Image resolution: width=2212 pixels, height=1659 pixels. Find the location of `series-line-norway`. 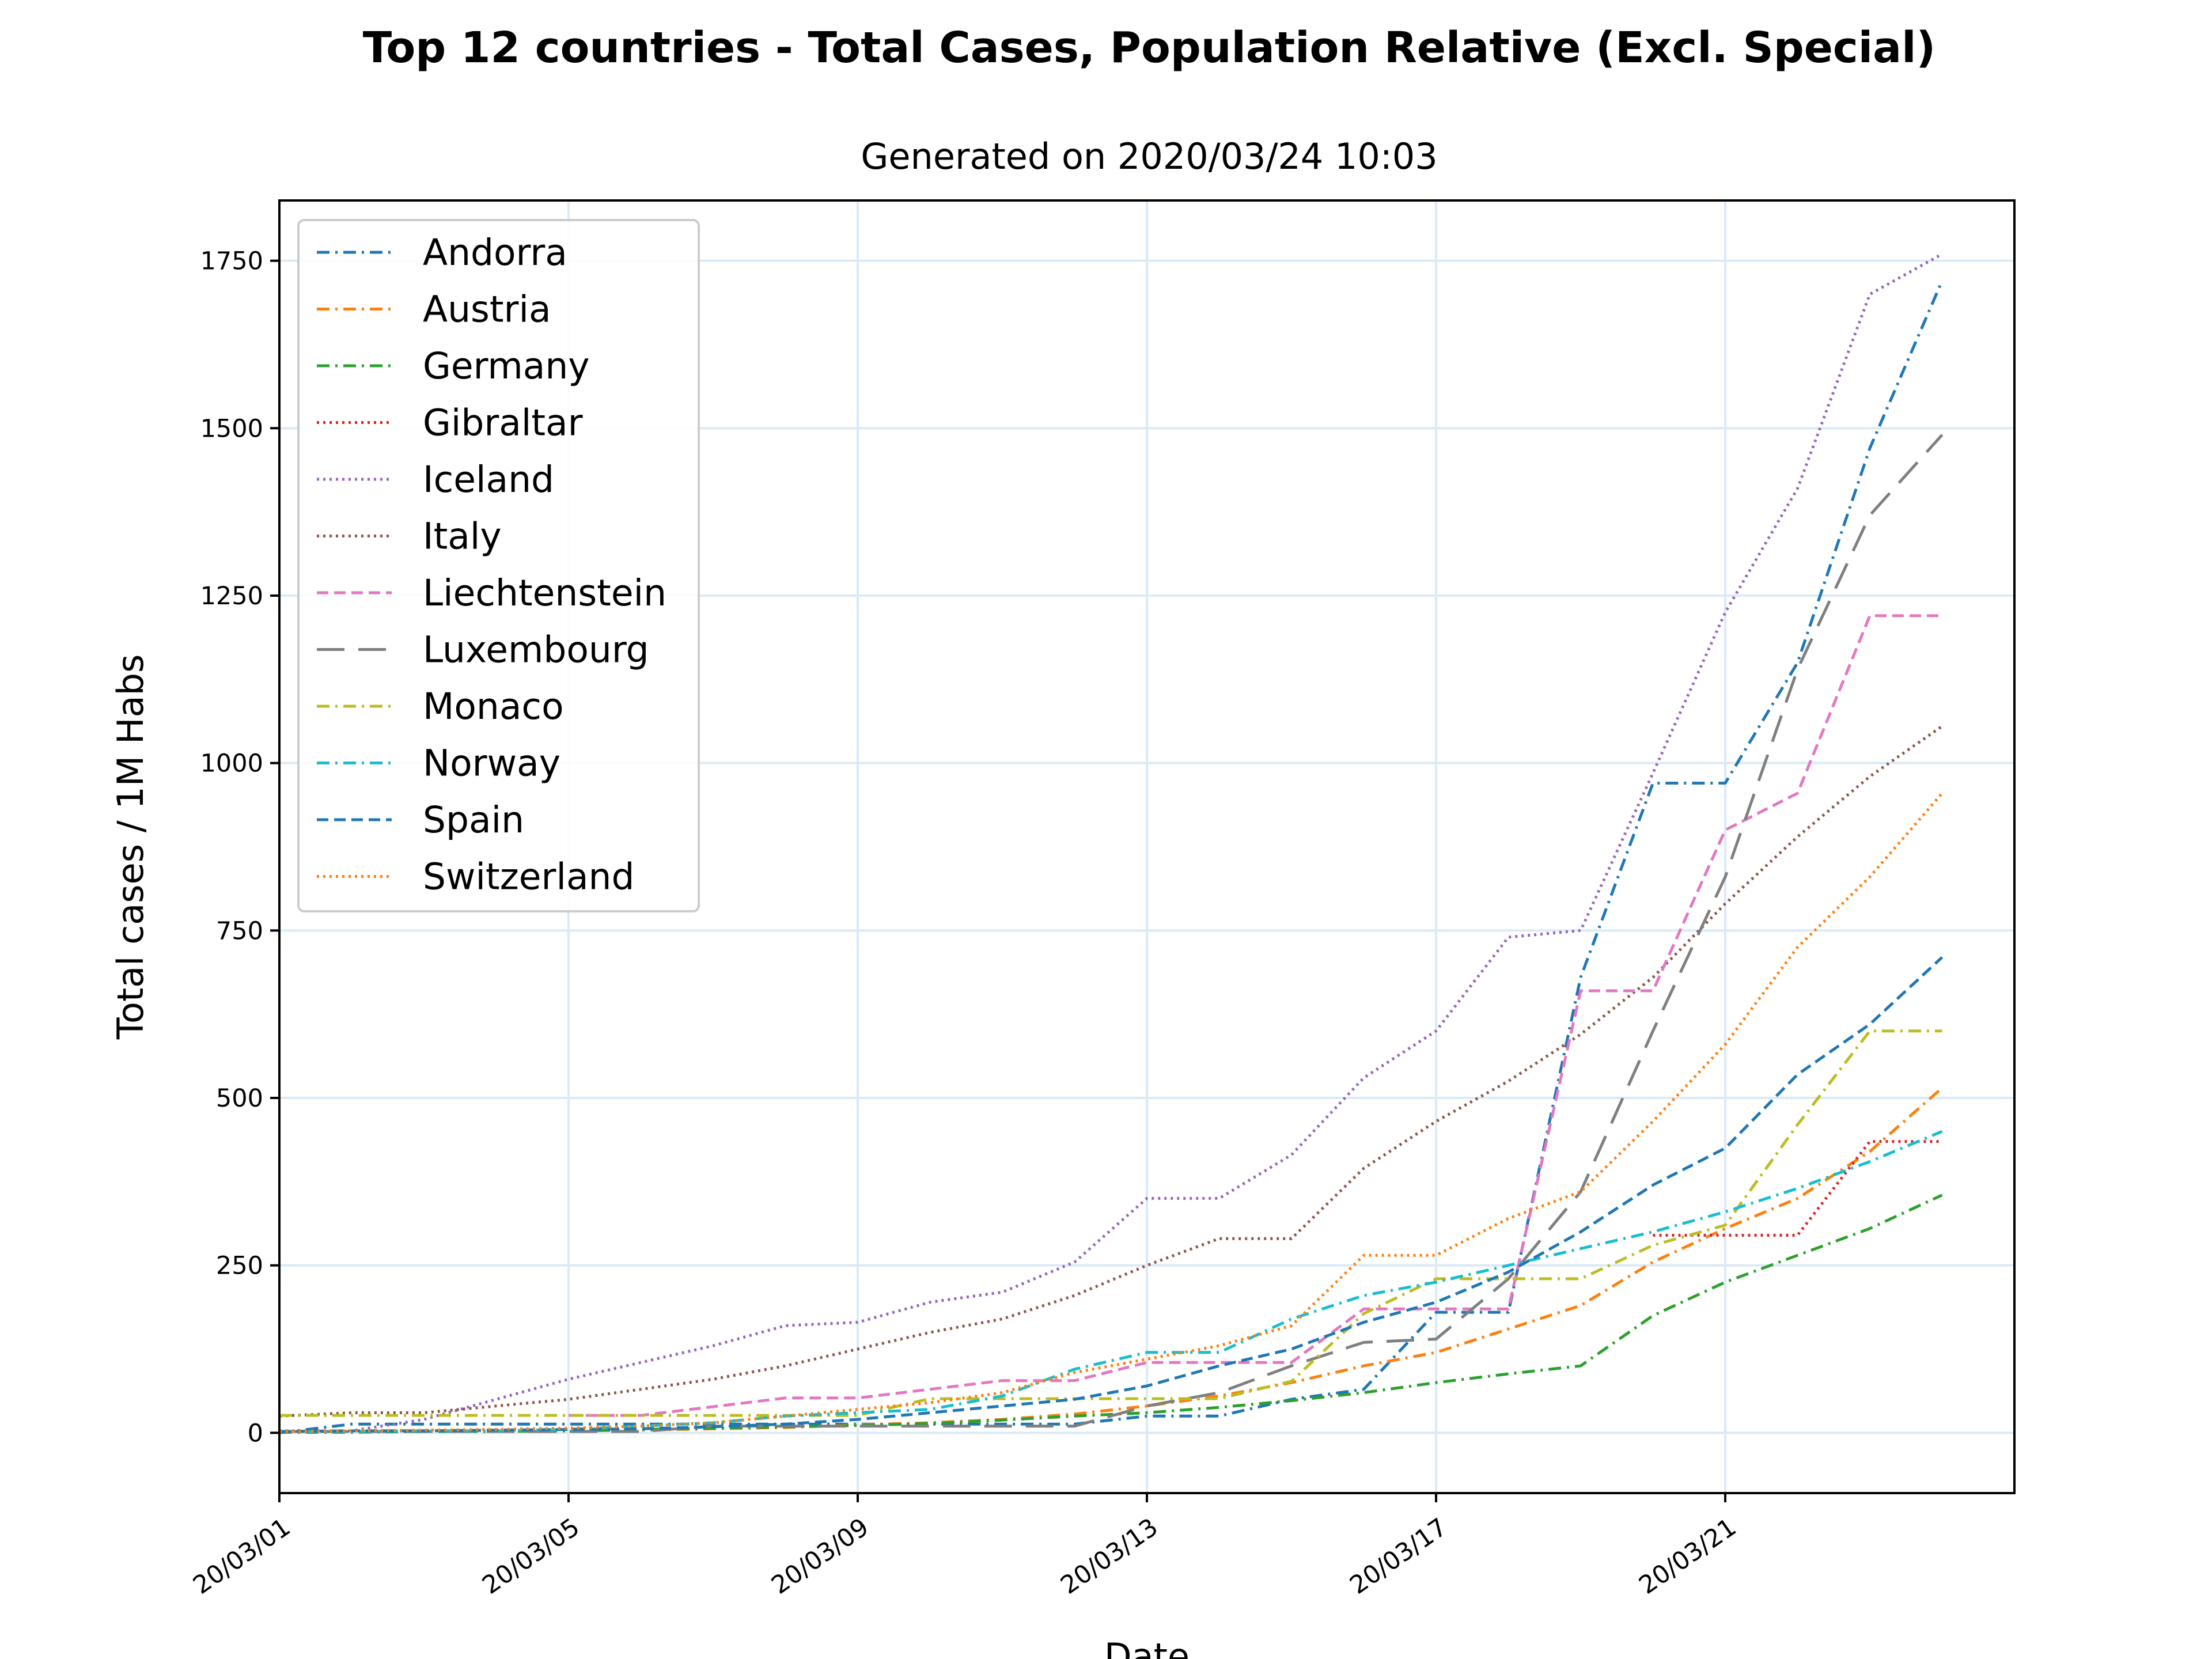

series-line-norway is located at coordinates (1111, 1281).